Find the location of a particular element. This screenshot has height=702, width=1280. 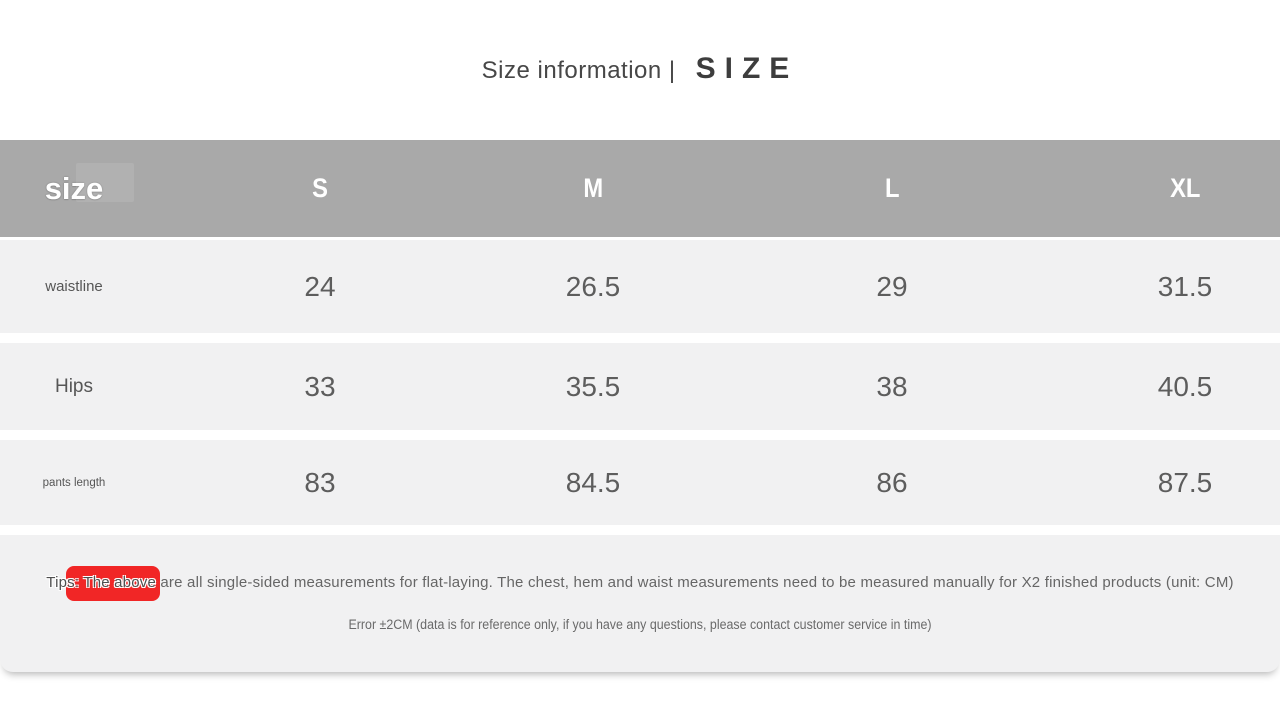

header-col-m: M is located at coordinates (593, 188).